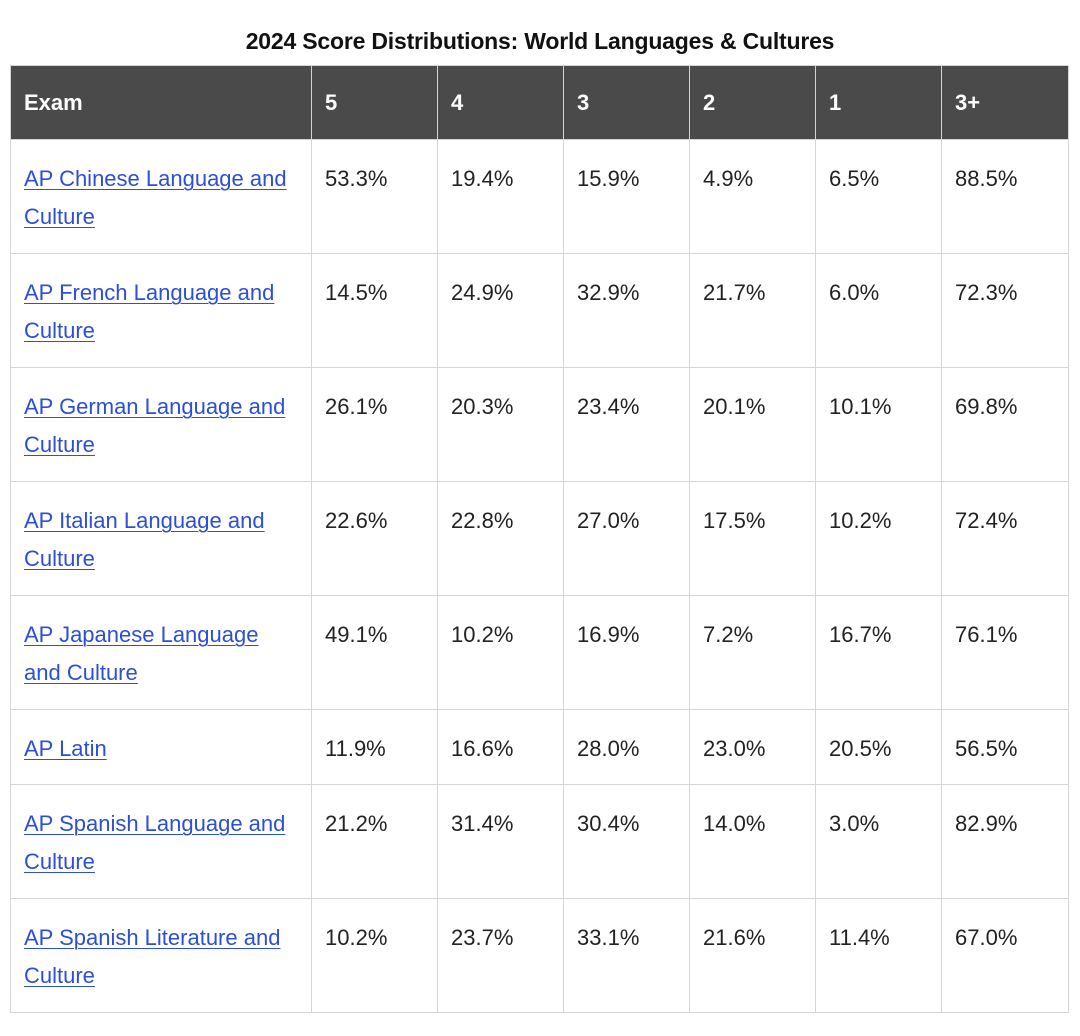  Describe the element at coordinates (1005, 102) in the screenshot. I see `header-score-3-plus: 3+` at that location.